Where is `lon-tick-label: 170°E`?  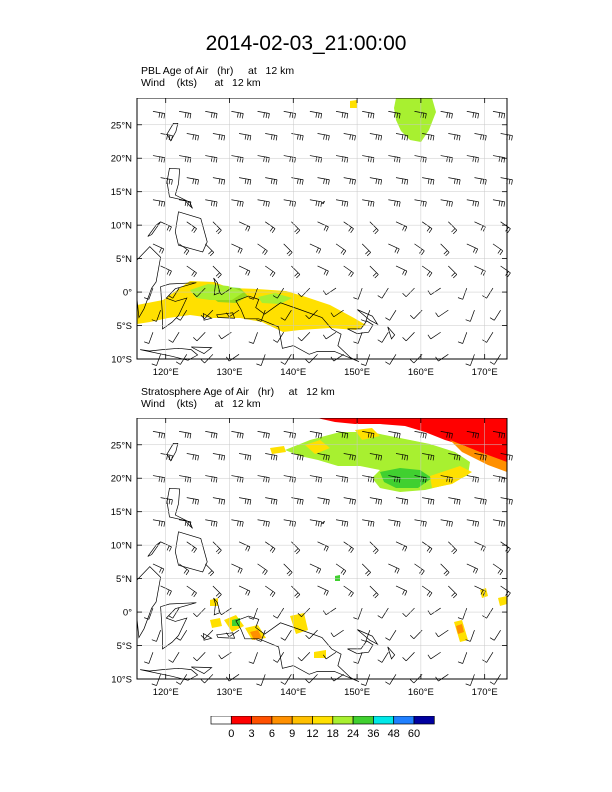 lon-tick-label: 170°E is located at coordinates (485, 372).